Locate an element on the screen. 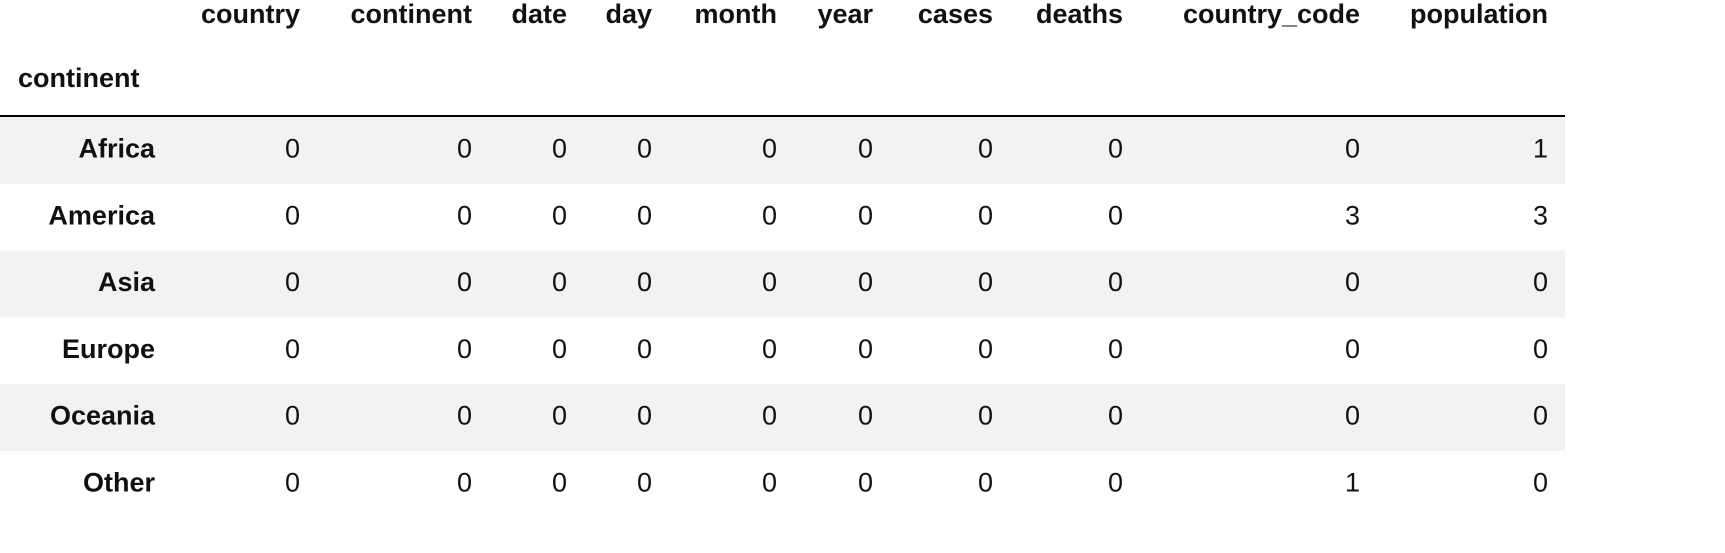 This screenshot has width=1725, height=553. column-header: deaths is located at coordinates (1079, 14).